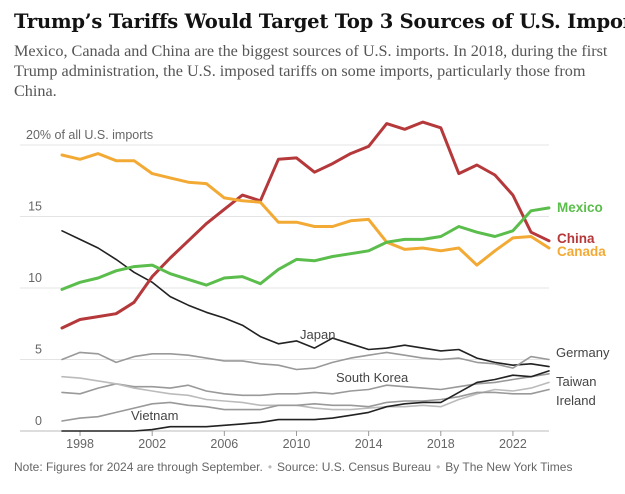 Image resolution: width=625 pixels, height=494 pixels. I want to click on x-axis-ticks: 1998 2002 2006 2010 2014 2018 2022, so click(296, 441).